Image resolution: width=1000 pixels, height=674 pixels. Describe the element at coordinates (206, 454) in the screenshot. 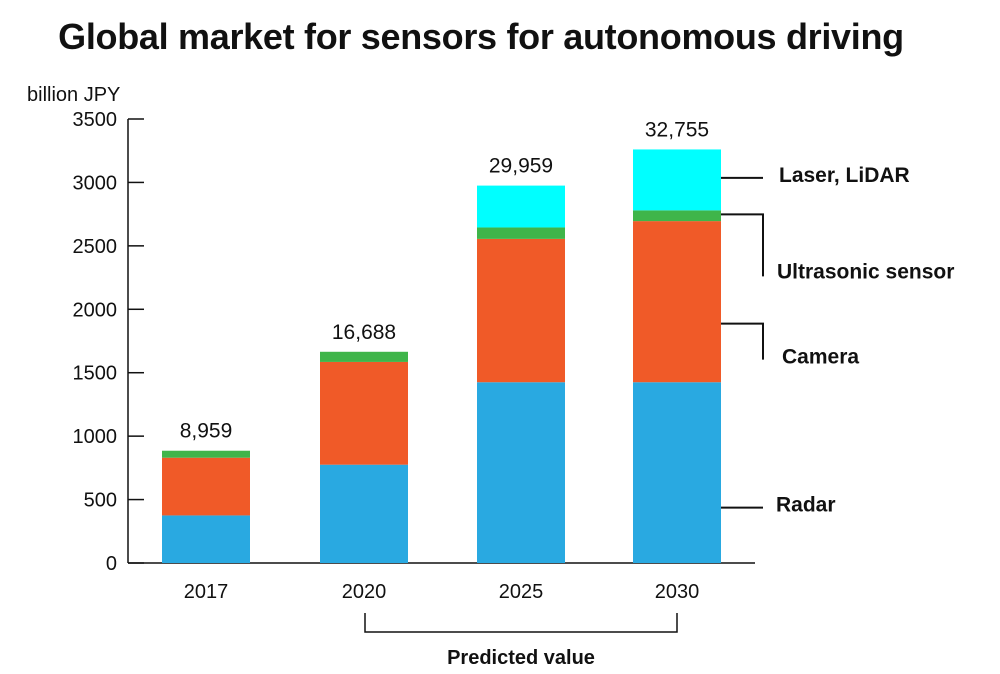

I see `bar-segment-2017-ultrasonic-sensor` at that location.